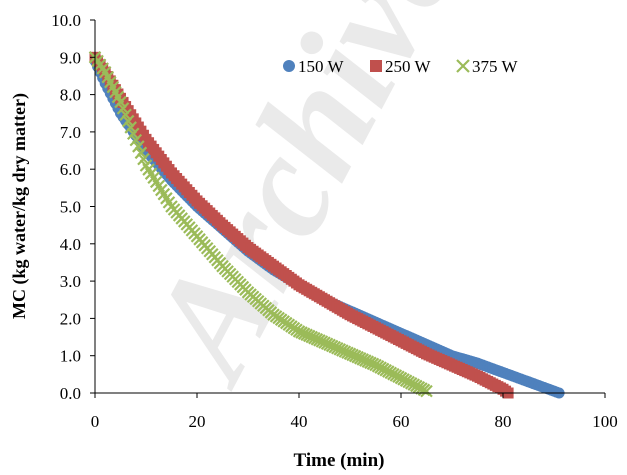 This screenshot has width=627, height=475. What do you see at coordinates (321, 66) in the screenshot?
I see `legend-label: 150 W` at bounding box center [321, 66].